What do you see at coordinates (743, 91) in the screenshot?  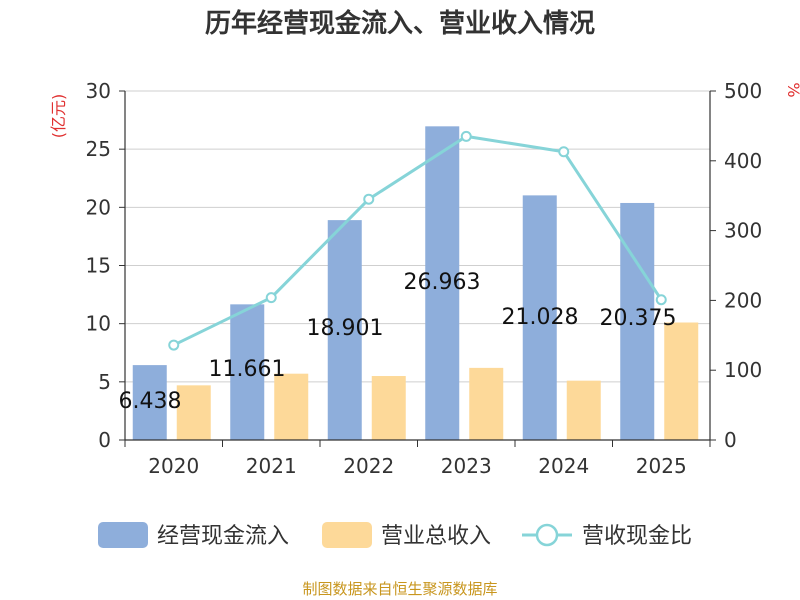 I see `right-tick-label: 500` at bounding box center [743, 91].